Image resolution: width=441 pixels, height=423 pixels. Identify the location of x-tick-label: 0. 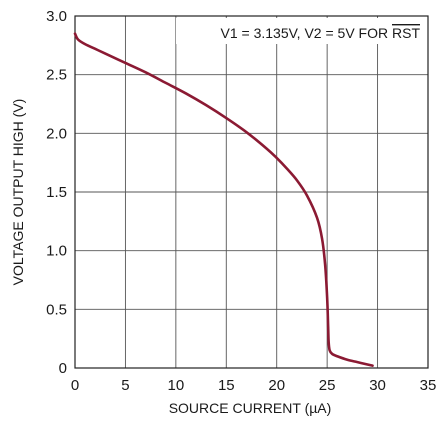
(75, 385).